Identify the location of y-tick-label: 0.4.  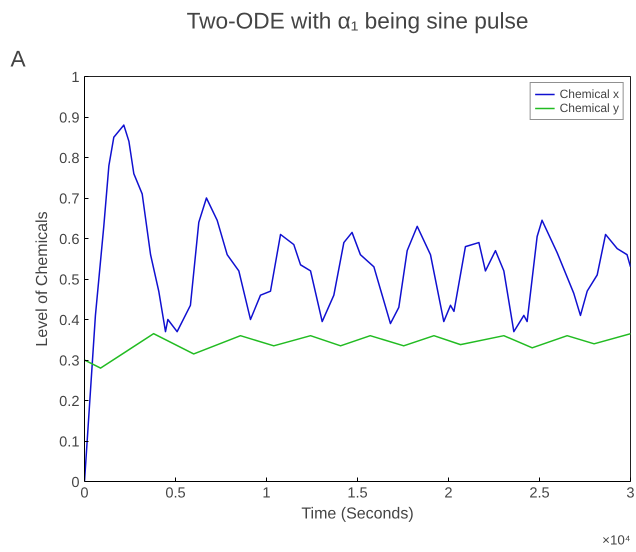
(69, 321).